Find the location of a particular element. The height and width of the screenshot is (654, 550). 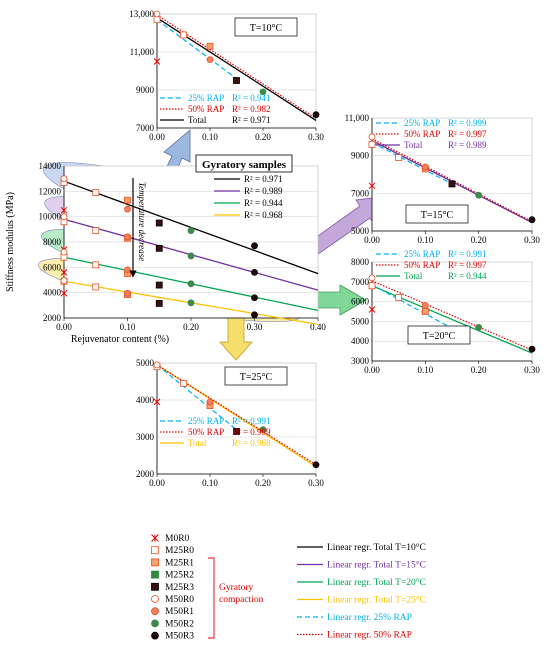

y-tick-label: 9000 is located at coordinates (360, 156).